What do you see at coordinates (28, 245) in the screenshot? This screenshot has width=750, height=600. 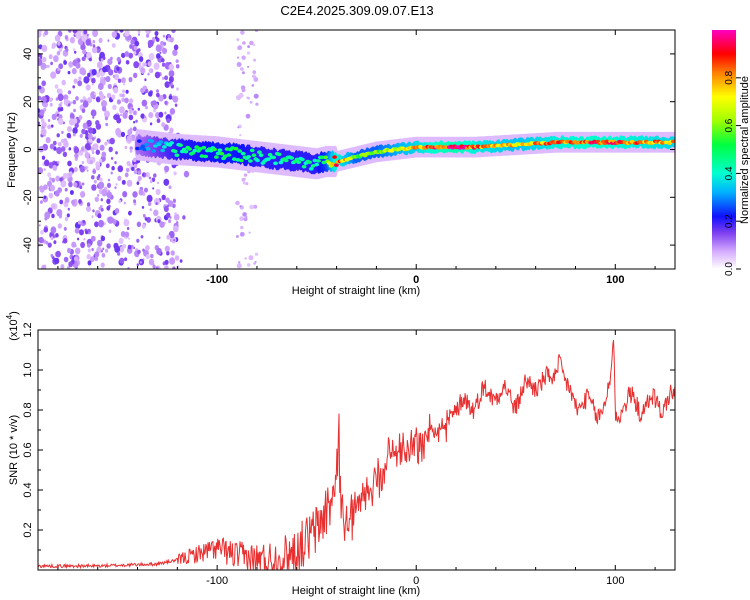 I see `y-tick-label: -40` at bounding box center [28, 245].